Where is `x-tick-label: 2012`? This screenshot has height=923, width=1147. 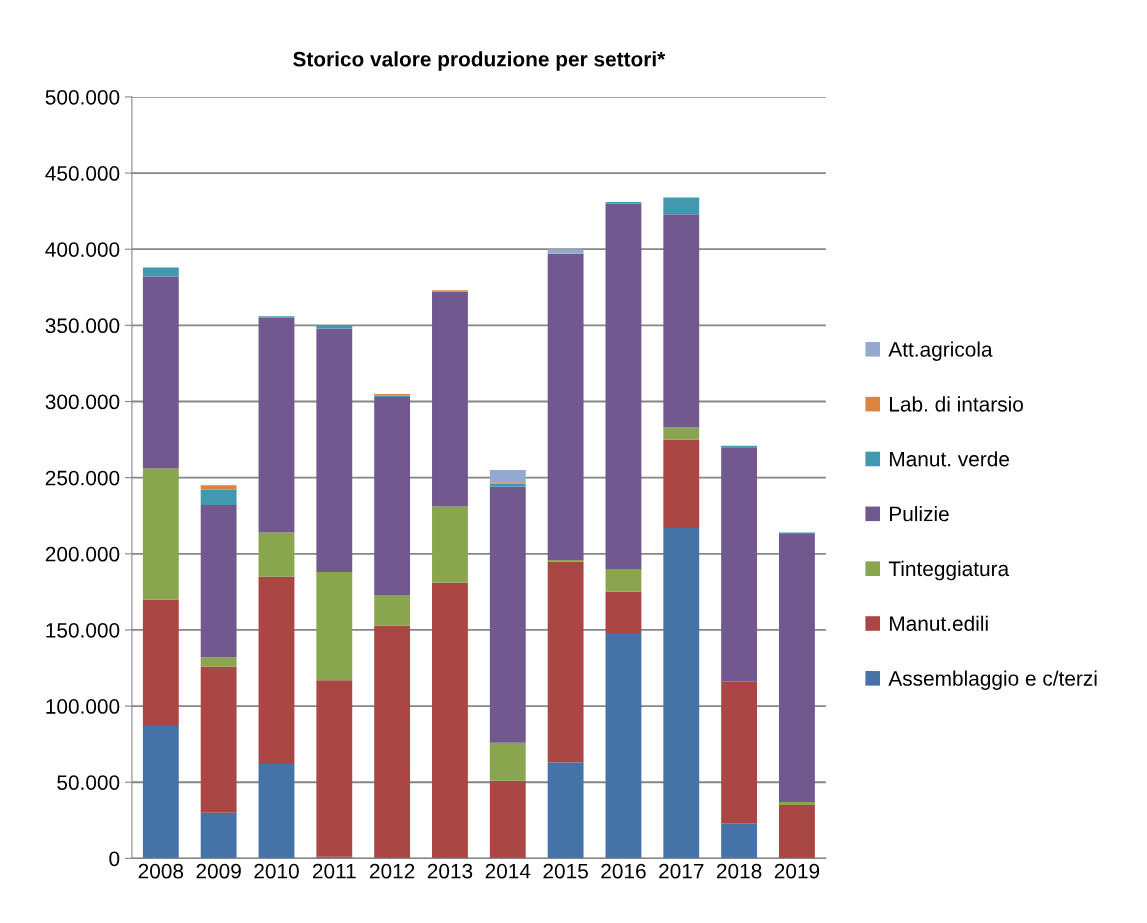
x-tick-label: 2012 is located at coordinates (392, 871).